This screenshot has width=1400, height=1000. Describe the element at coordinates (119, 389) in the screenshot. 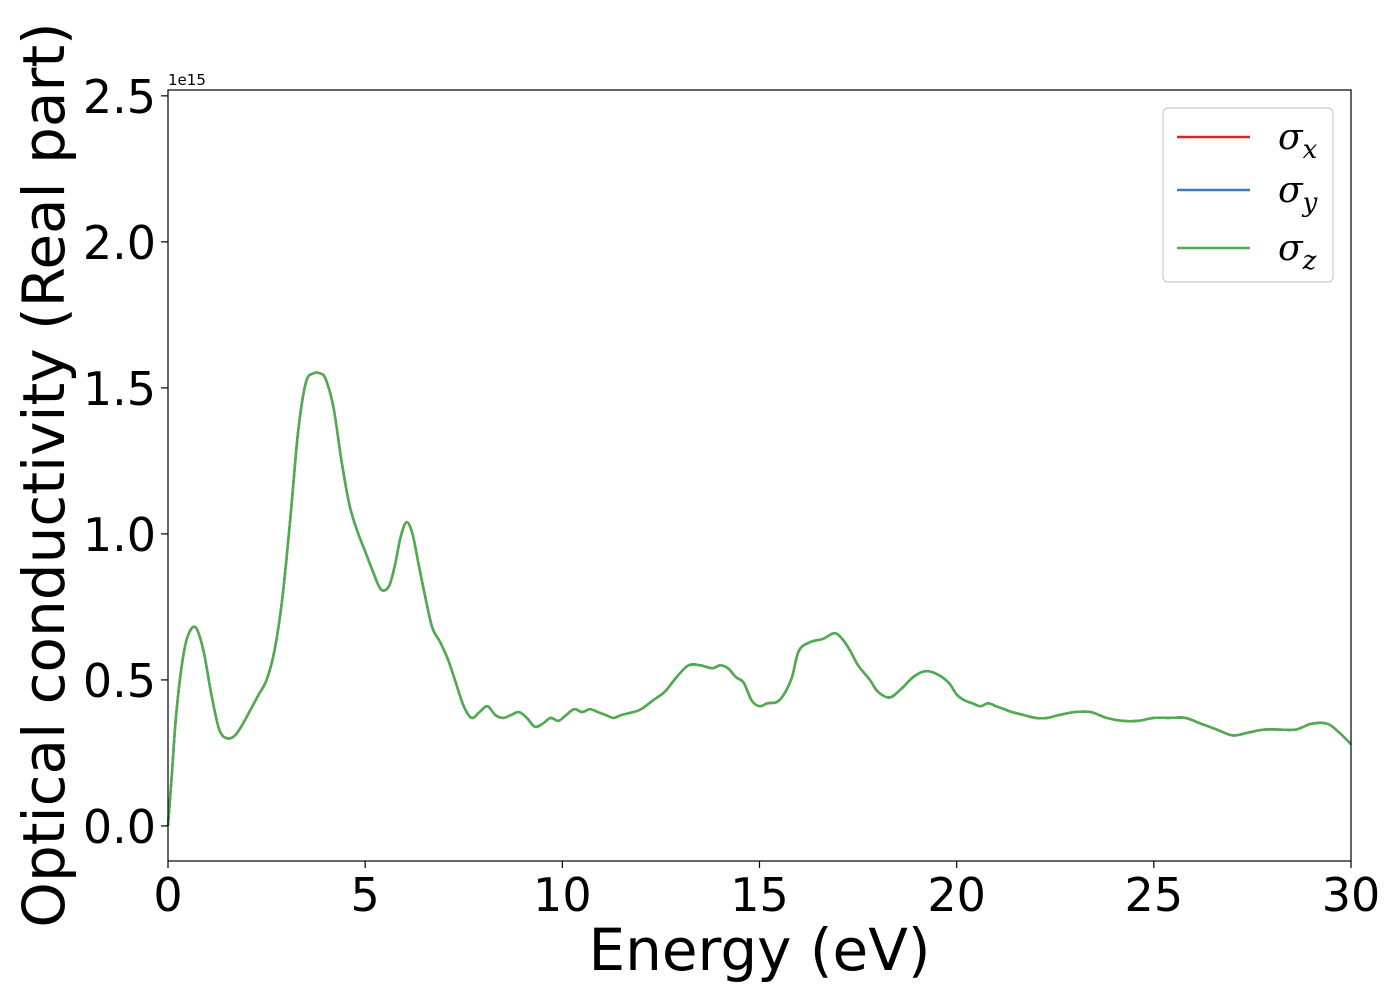

I see `y-tick-label: 1.5` at that location.